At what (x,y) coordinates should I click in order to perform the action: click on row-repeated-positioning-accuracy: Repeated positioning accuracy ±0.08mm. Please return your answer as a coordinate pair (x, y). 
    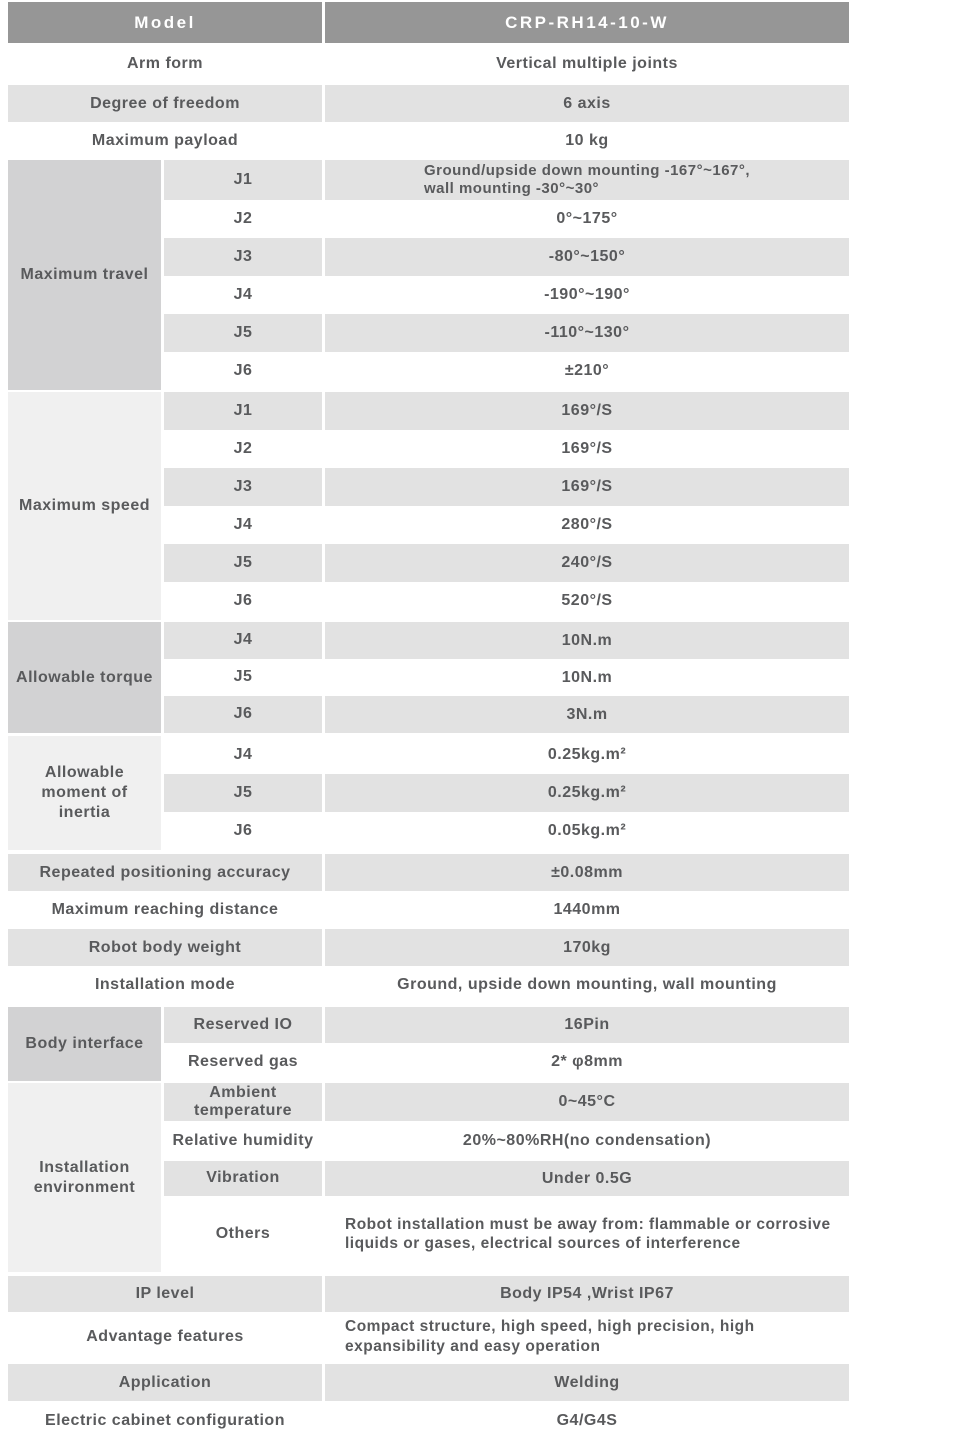
    Looking at the image, I should click on (428, 872).